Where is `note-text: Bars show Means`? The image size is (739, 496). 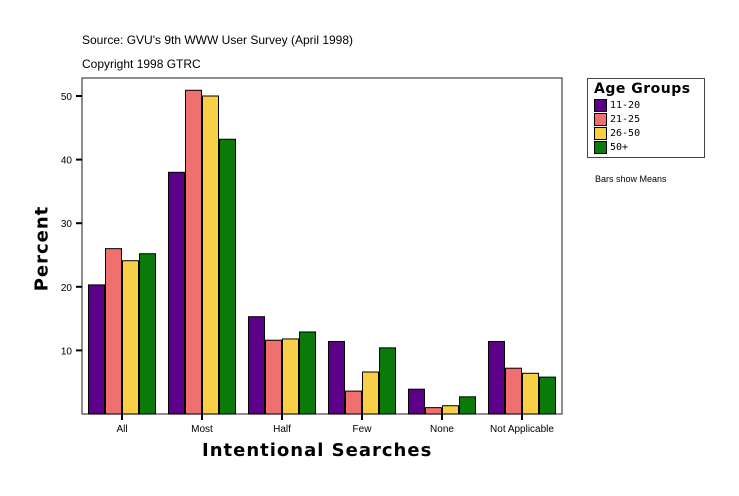 note-text: Bars show Means is located at coordinates (631, 179).